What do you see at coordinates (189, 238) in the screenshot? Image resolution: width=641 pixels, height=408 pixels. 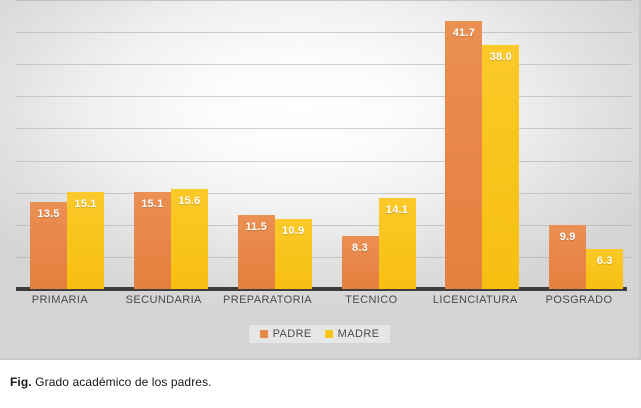 I see `bar-madre-secundaria: 15.6` at bounding box center [189, 238].